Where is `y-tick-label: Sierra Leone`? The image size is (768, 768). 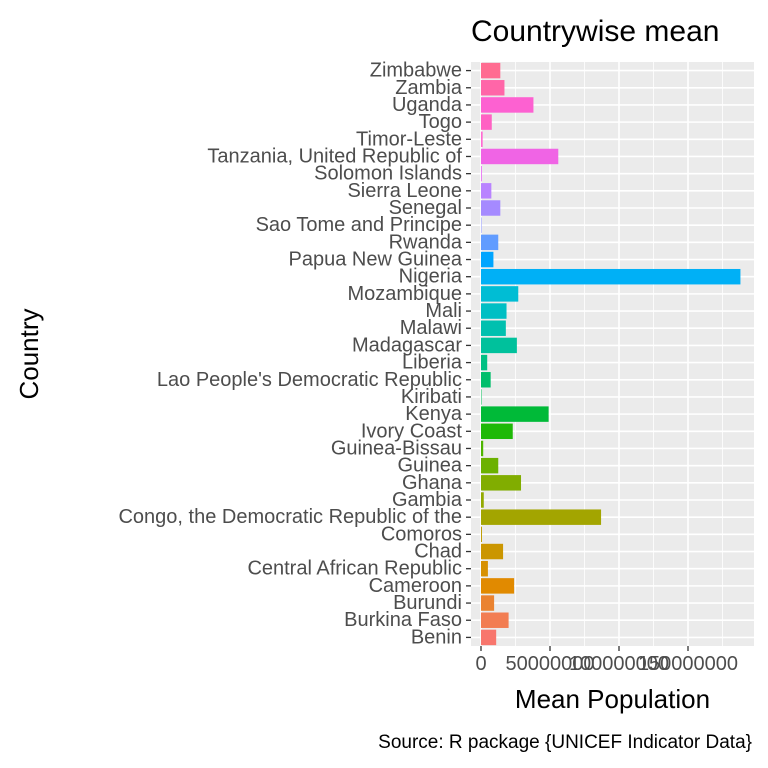
y-tick-label: Sierra Leone is located at coordinates (404, 191).